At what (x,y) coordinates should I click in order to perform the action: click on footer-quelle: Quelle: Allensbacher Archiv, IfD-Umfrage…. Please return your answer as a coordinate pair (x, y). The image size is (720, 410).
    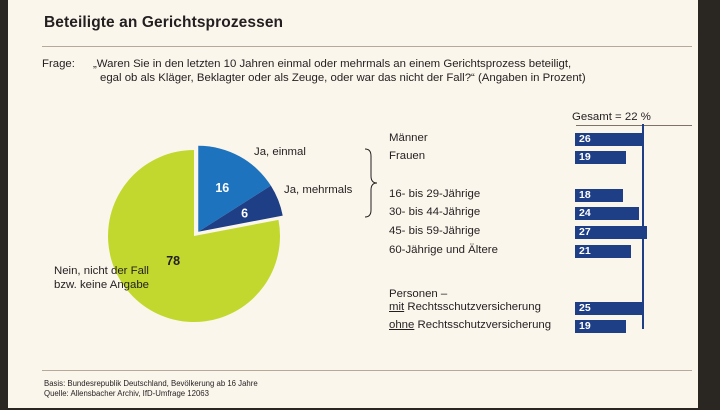
    Looking at the image, I should click on (126, 393).